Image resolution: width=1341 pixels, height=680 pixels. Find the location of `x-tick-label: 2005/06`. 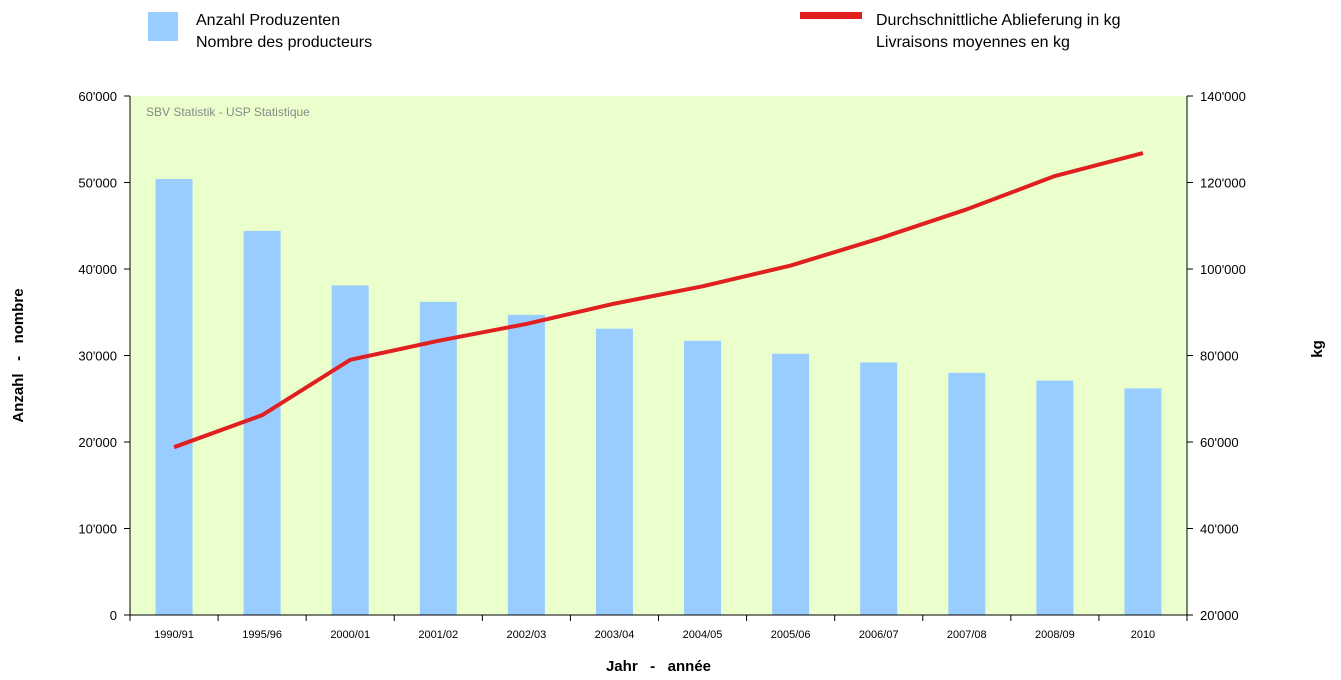

x-tick-label: 2005/06 is located at coordinates (791, 635).